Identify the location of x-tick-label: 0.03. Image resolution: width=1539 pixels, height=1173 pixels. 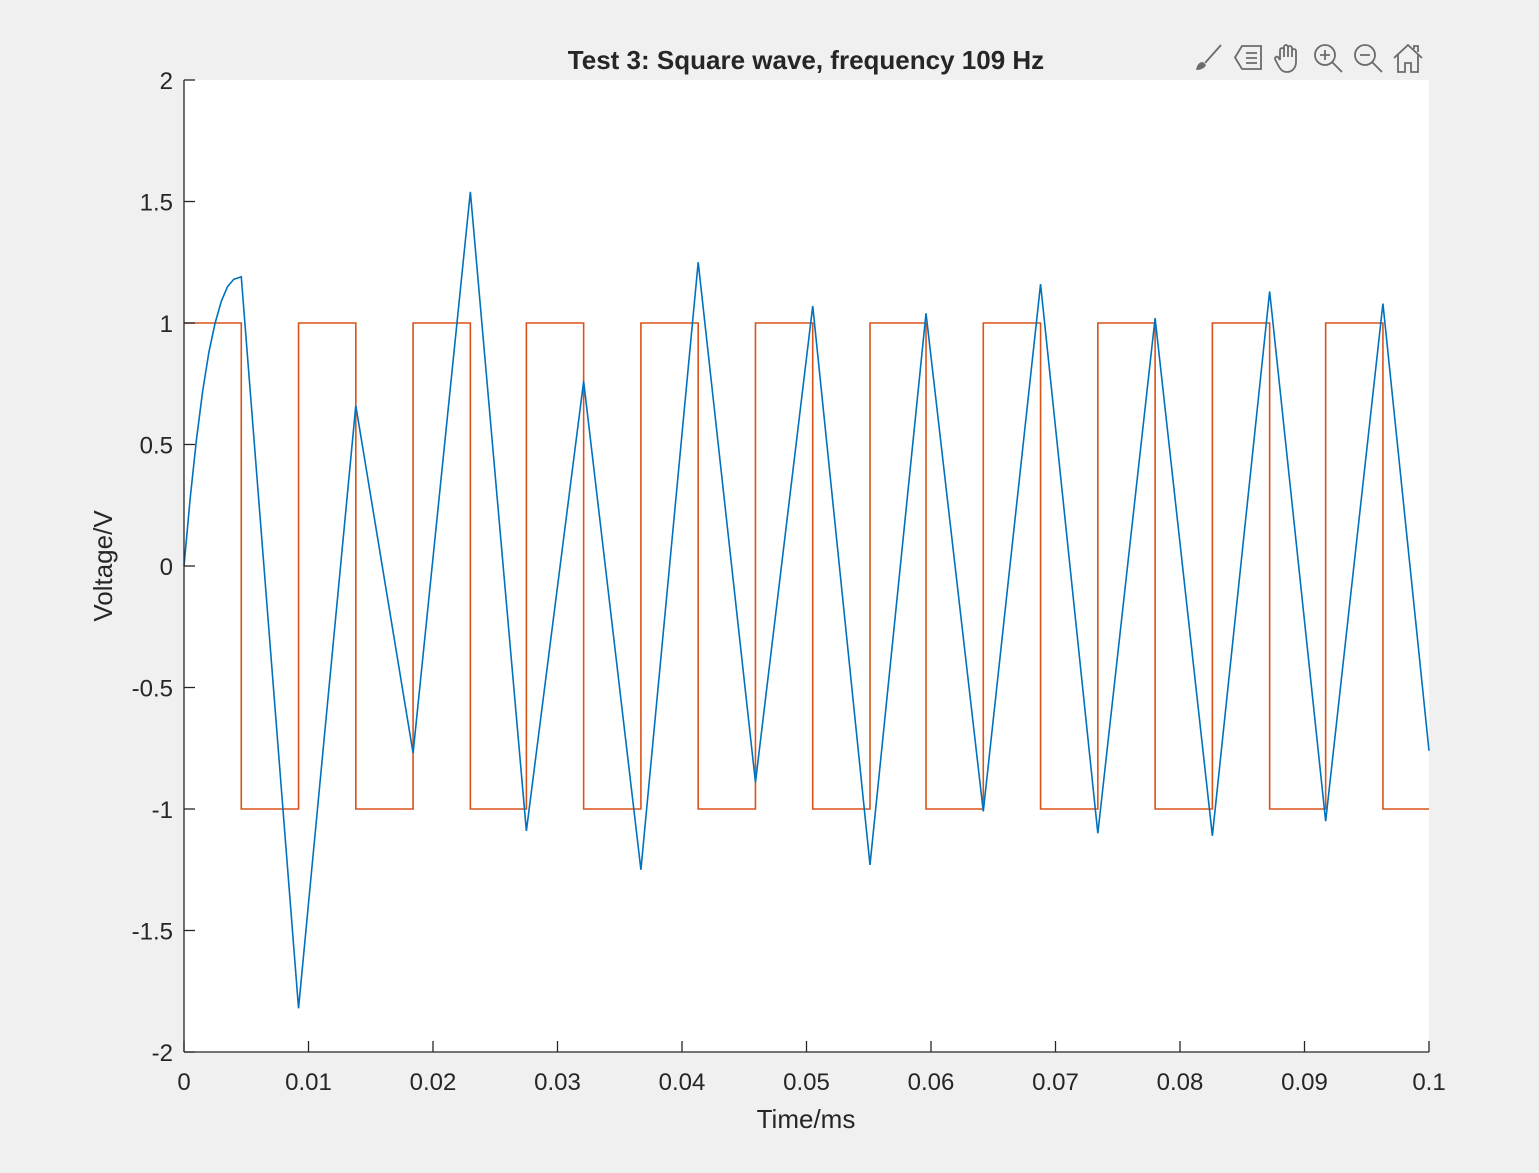
(557, 1082).